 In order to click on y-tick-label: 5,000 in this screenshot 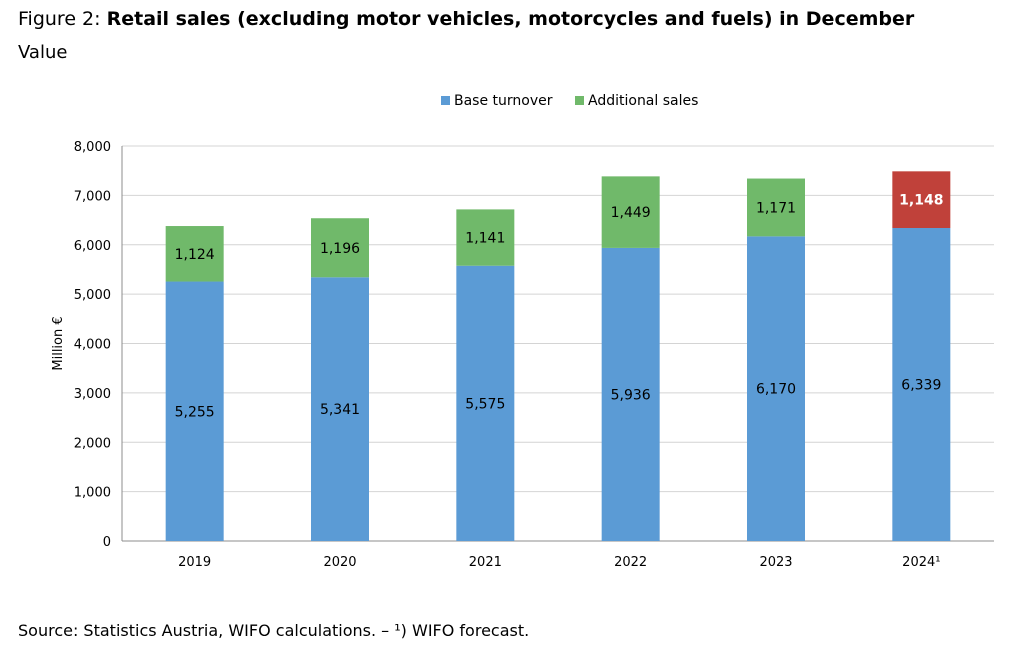, I will do `click(92, 295)`.